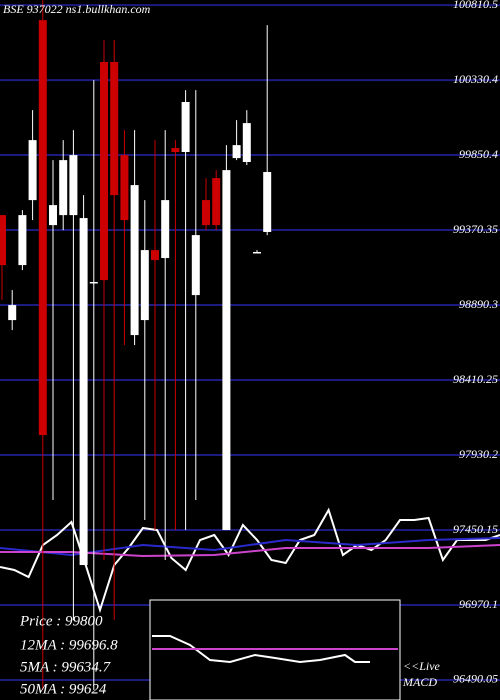 The width and height of the screenshot is (500, 700). I want to click on y-tick-label: 100810.5, so click(475, 5).